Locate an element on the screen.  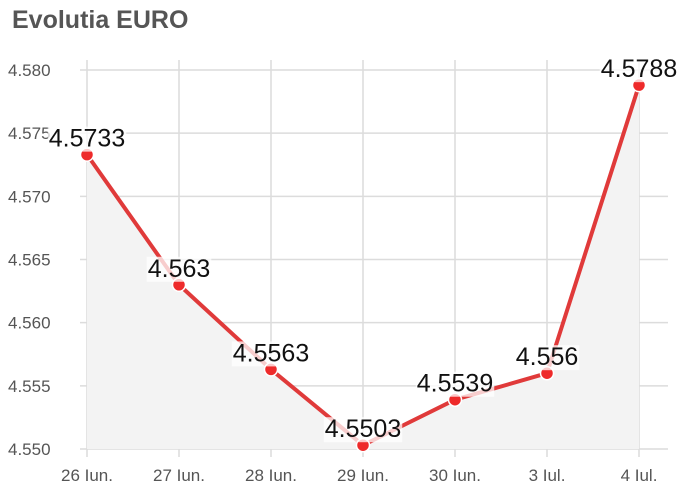
x-tick-label: 30 Iun. is located at coordinates (455, 475).